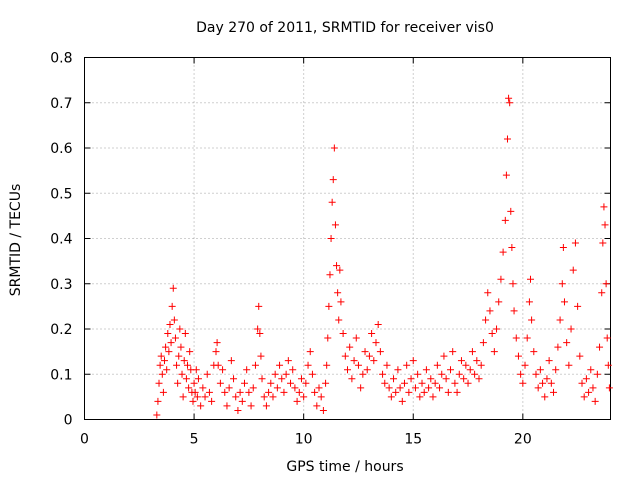 The width and height of the screenshot is (640, 480). I want to click on y-axis-label: SRMTID / TECUs, so click(16, 240).